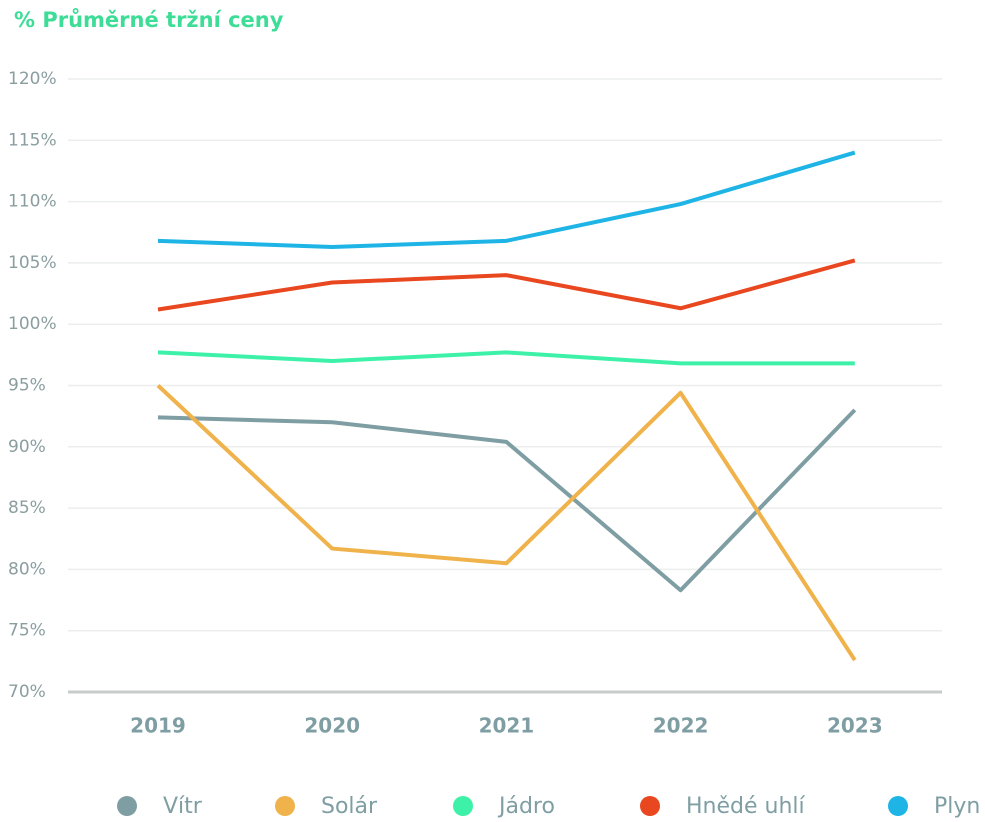  I want to click on x-tick-label: 2022, so click(681, 726).